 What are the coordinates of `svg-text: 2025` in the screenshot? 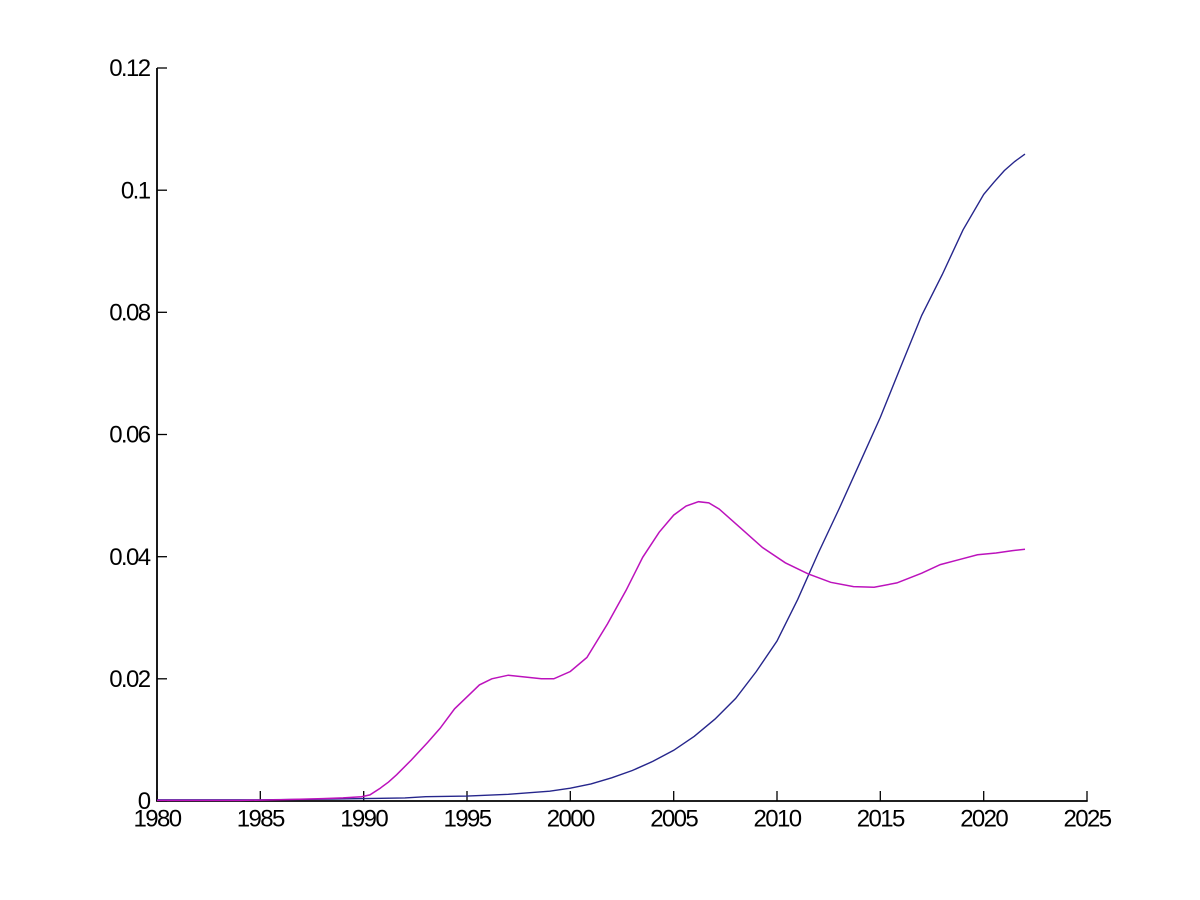 It's located at (1088, 819).